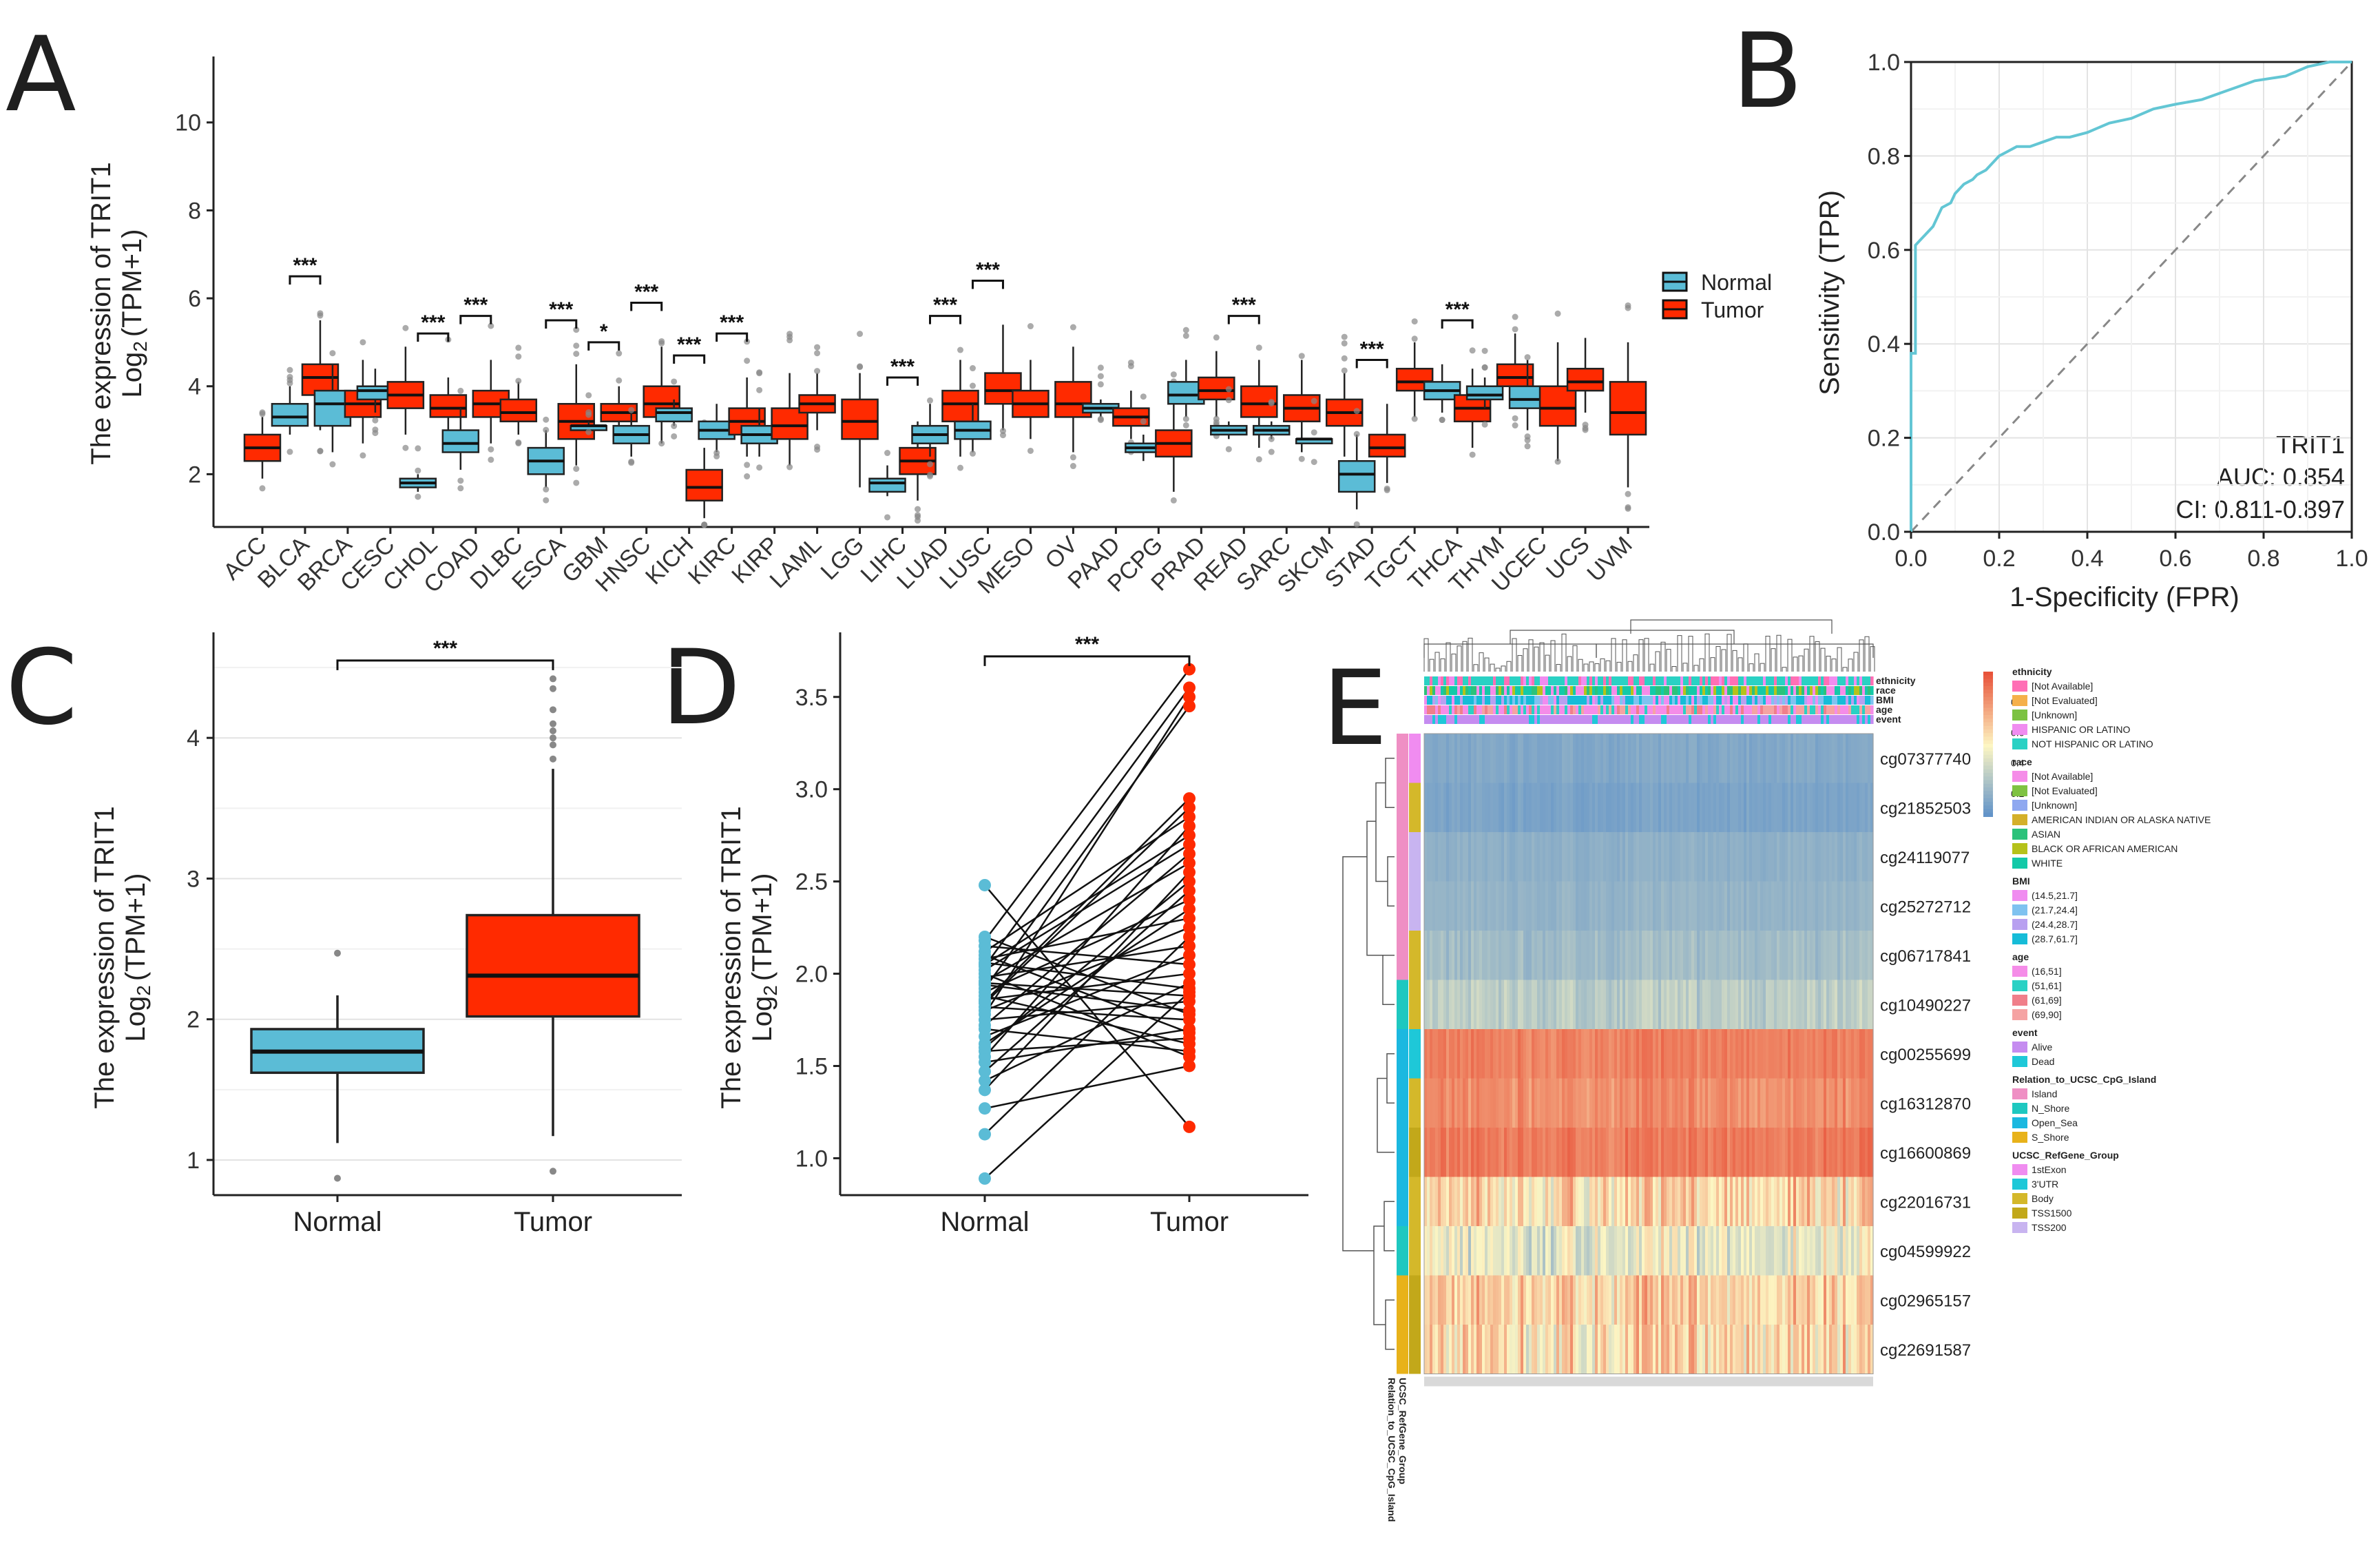  I want to click on panel-c-ylabel-line1: The expression of TRIT1, so click(105, 957).